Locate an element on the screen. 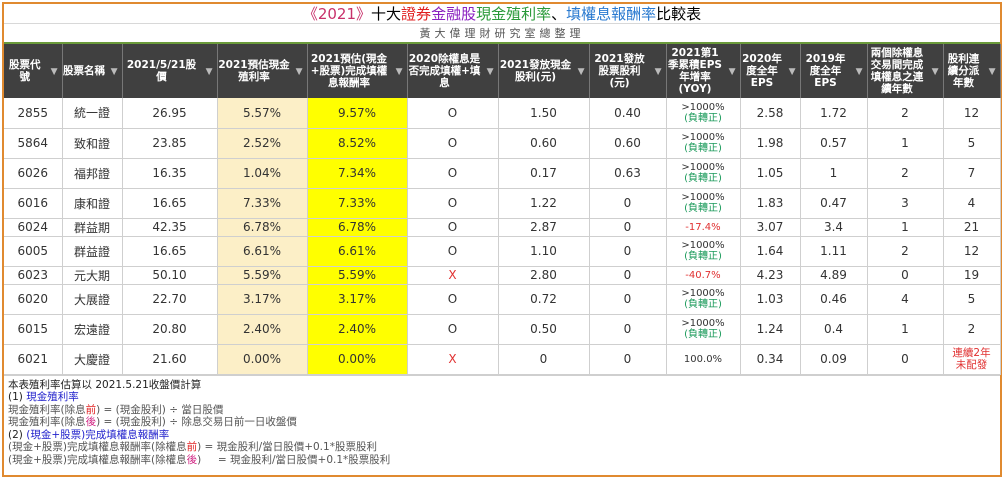  cell-years: 2 is located at coordinates (972, 329).